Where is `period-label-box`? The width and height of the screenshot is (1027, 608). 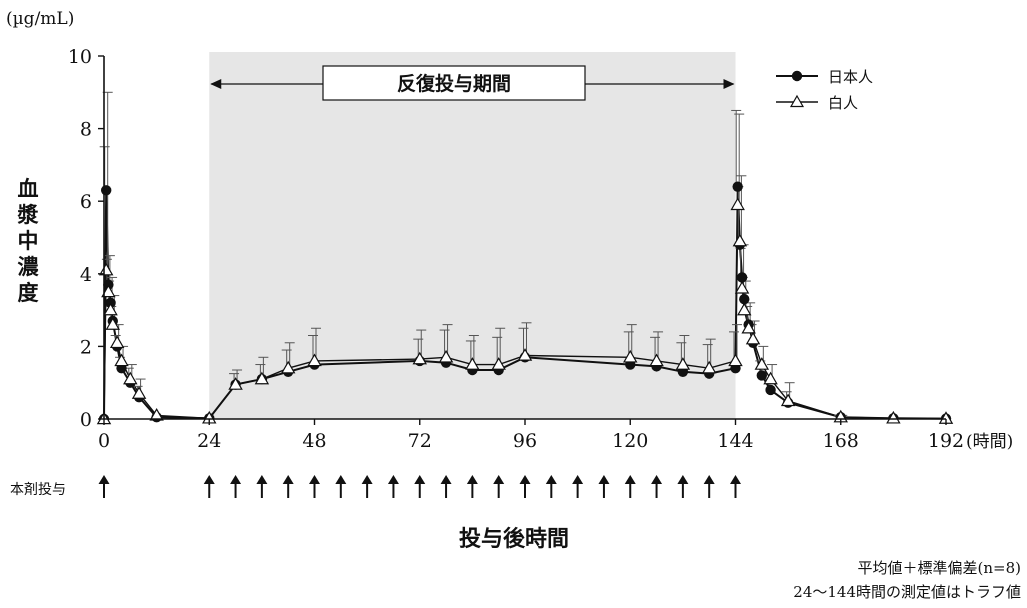 period-label-box is located at coordinates (454, 83).